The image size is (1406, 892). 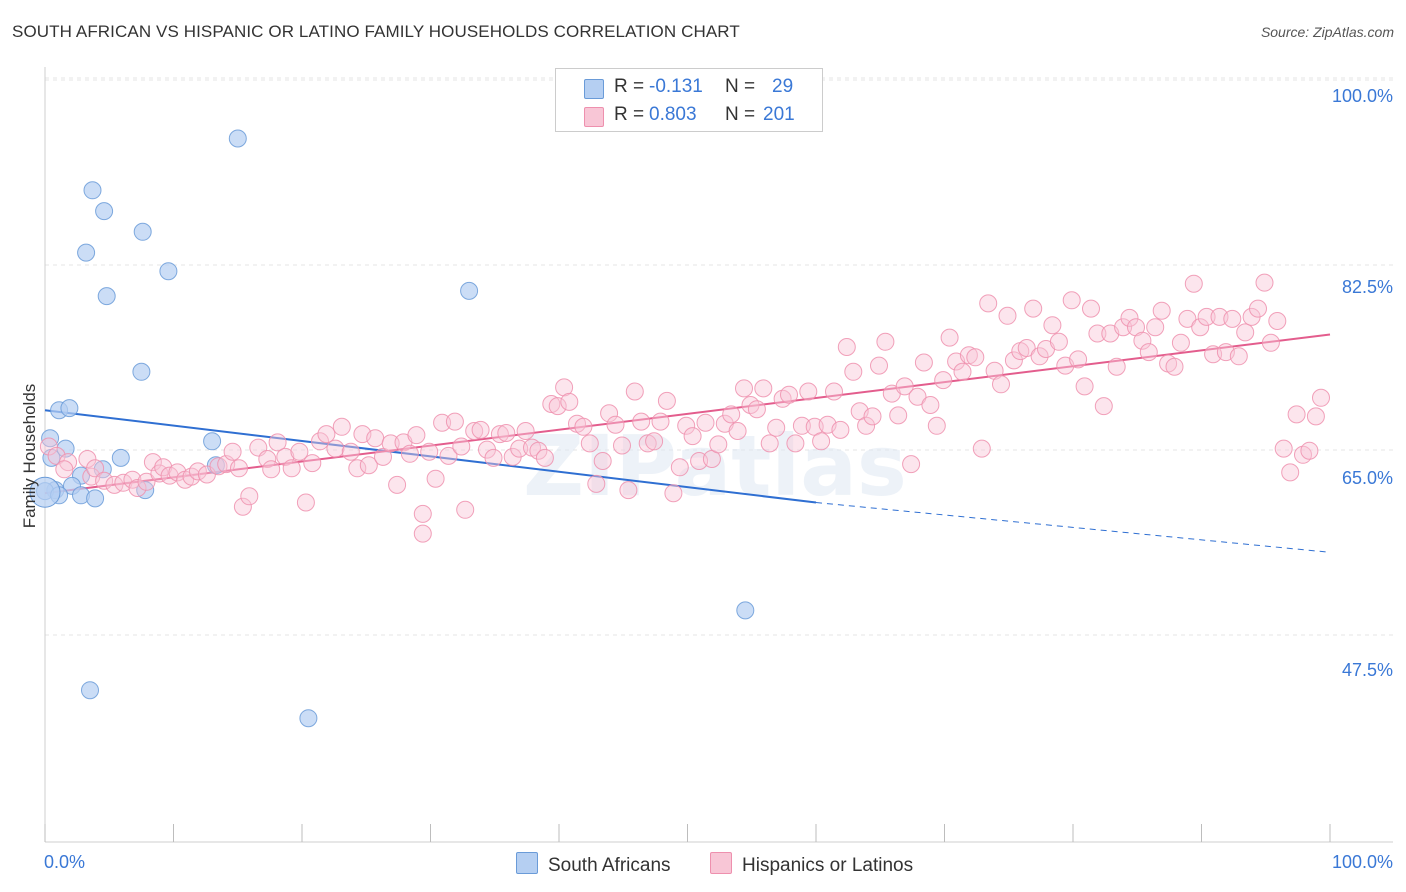 I want to click on bottom-legend-label: South Africans, so click(x=609, y=865).